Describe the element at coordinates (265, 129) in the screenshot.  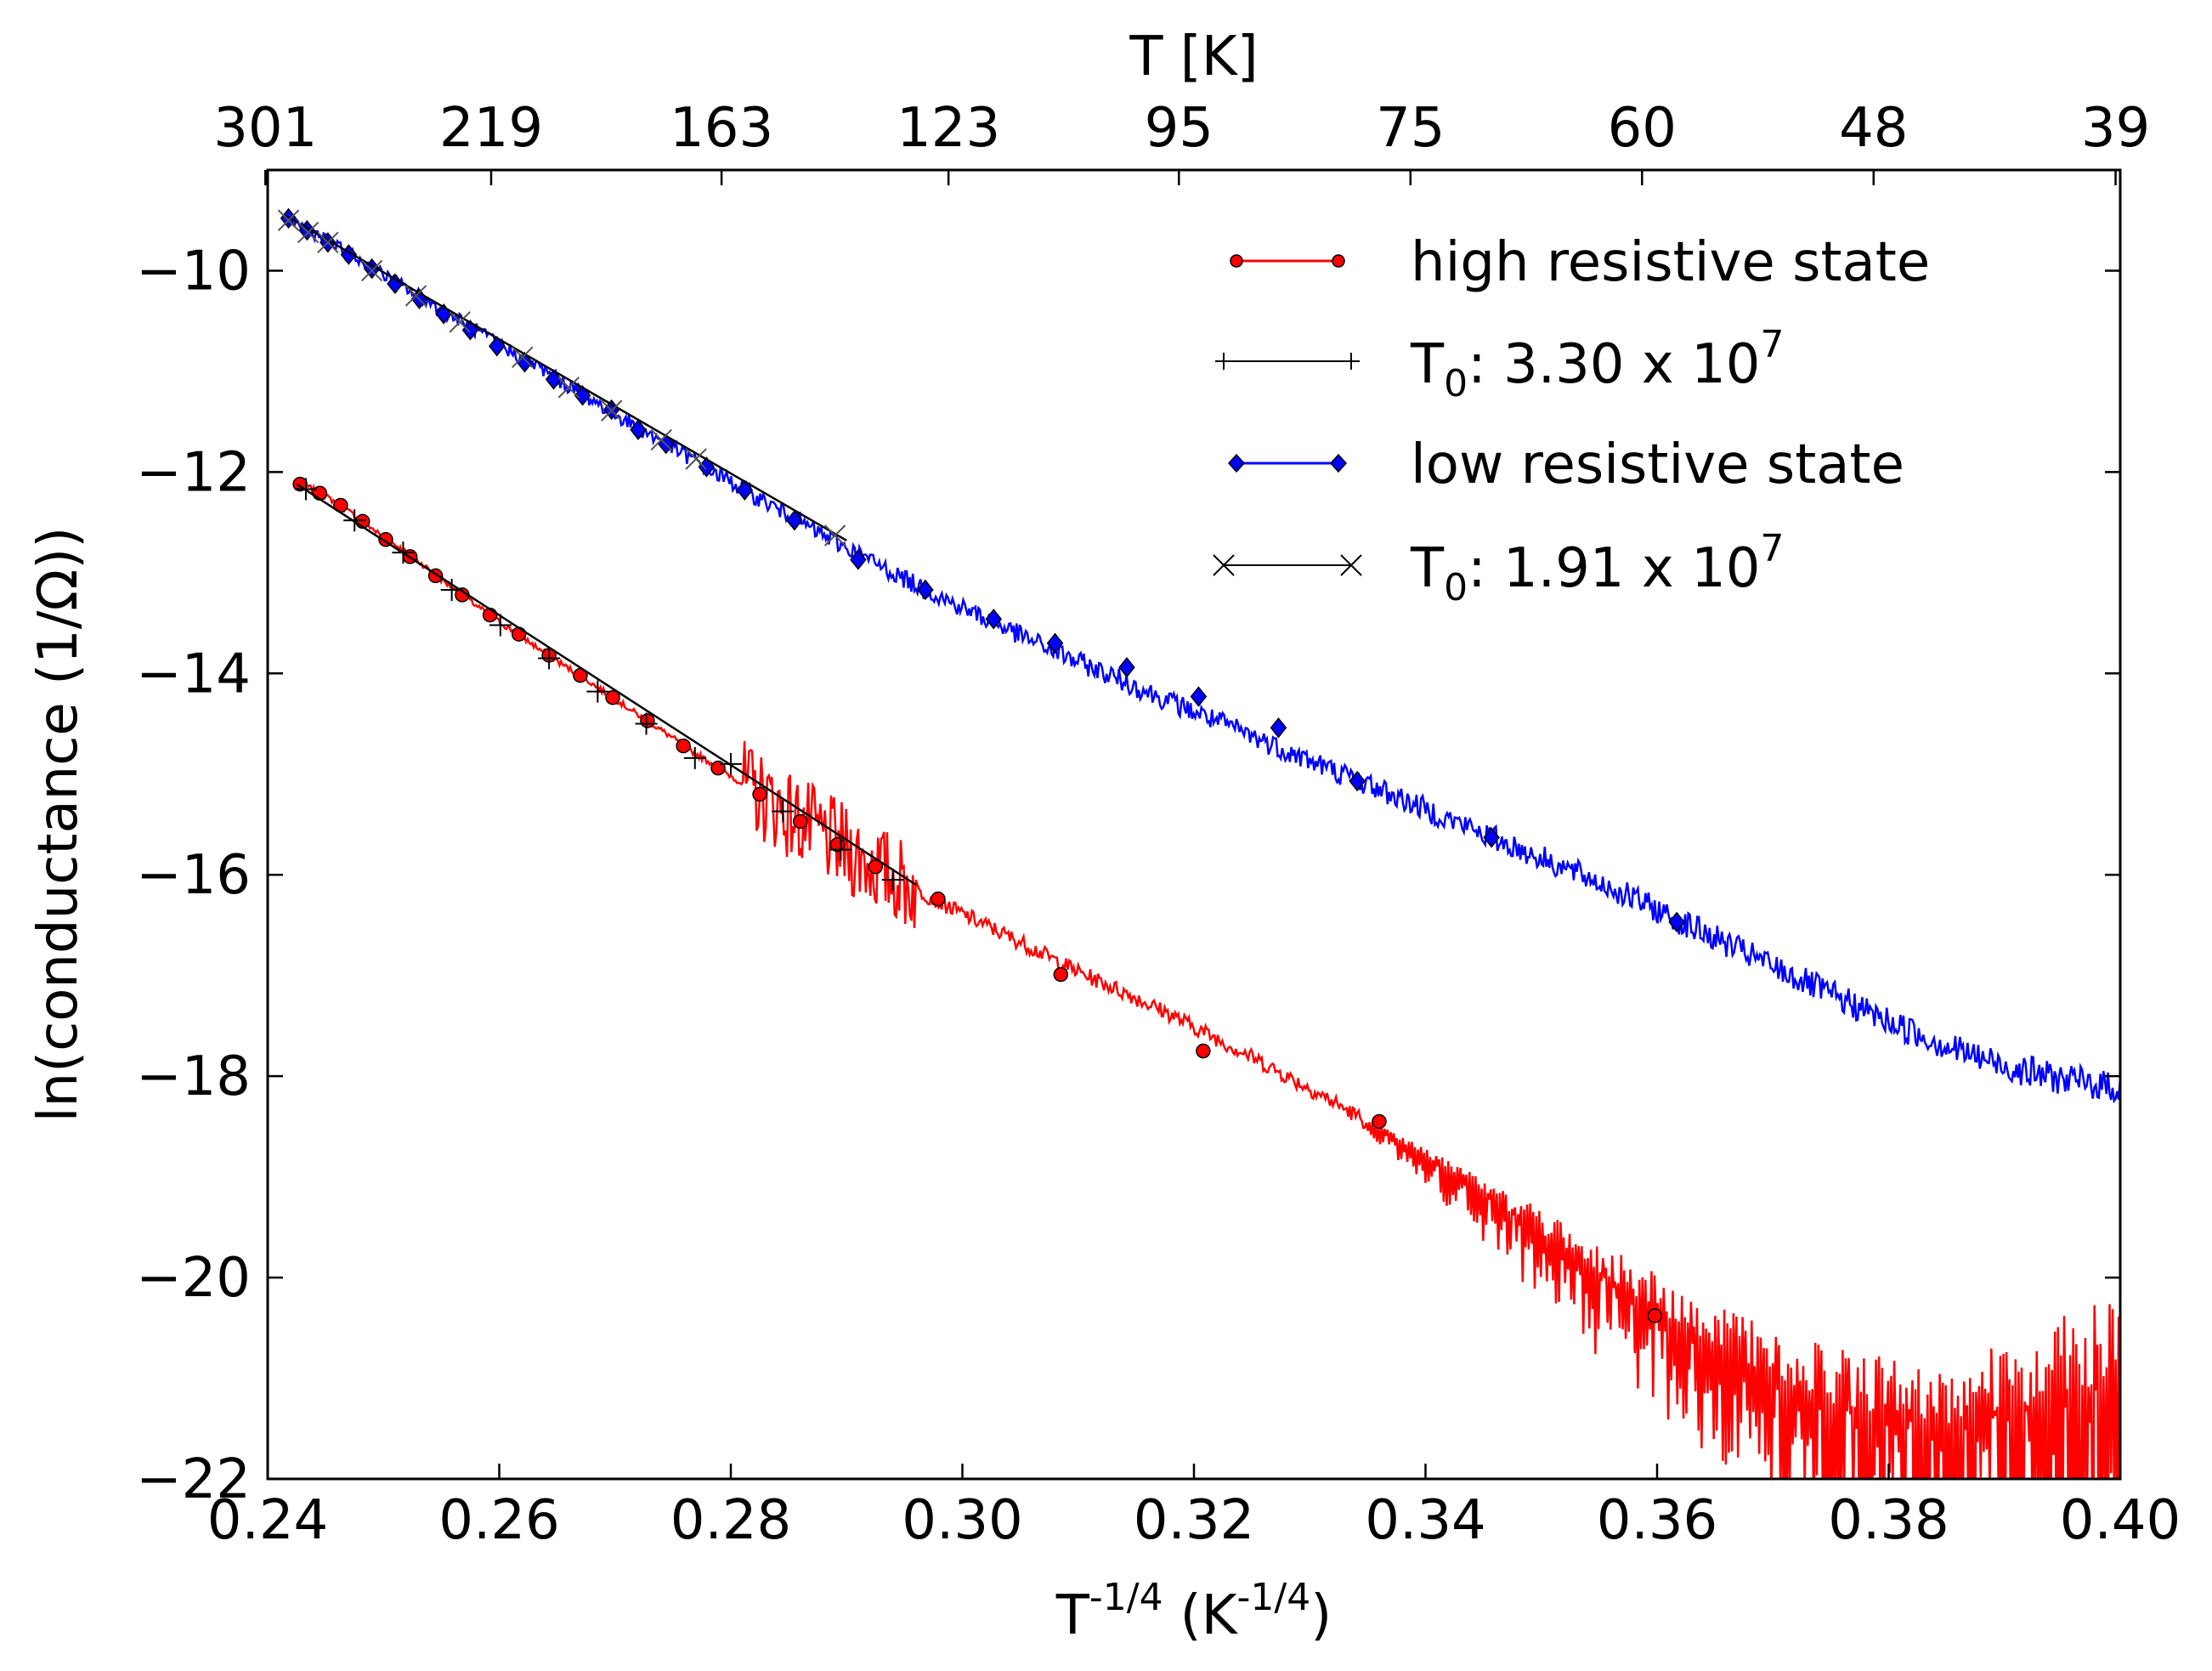
I see `top-tick-label-0: 301` at that location.